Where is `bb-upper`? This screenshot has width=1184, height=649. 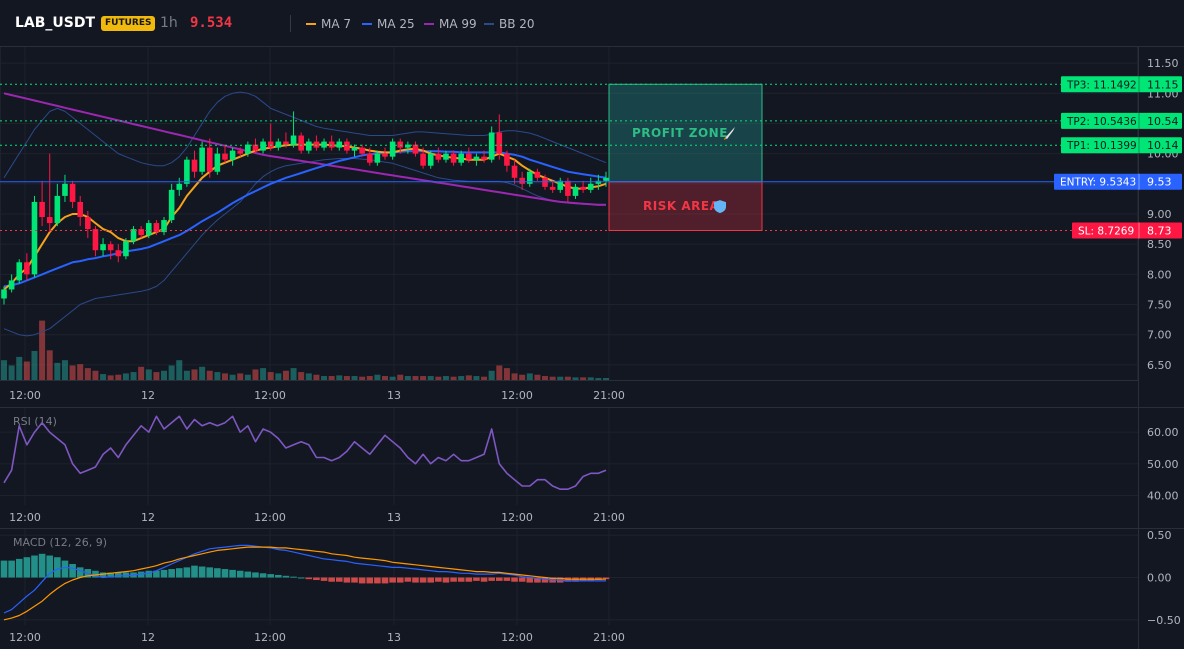 bb-upper is located at coordinates (305, 135).